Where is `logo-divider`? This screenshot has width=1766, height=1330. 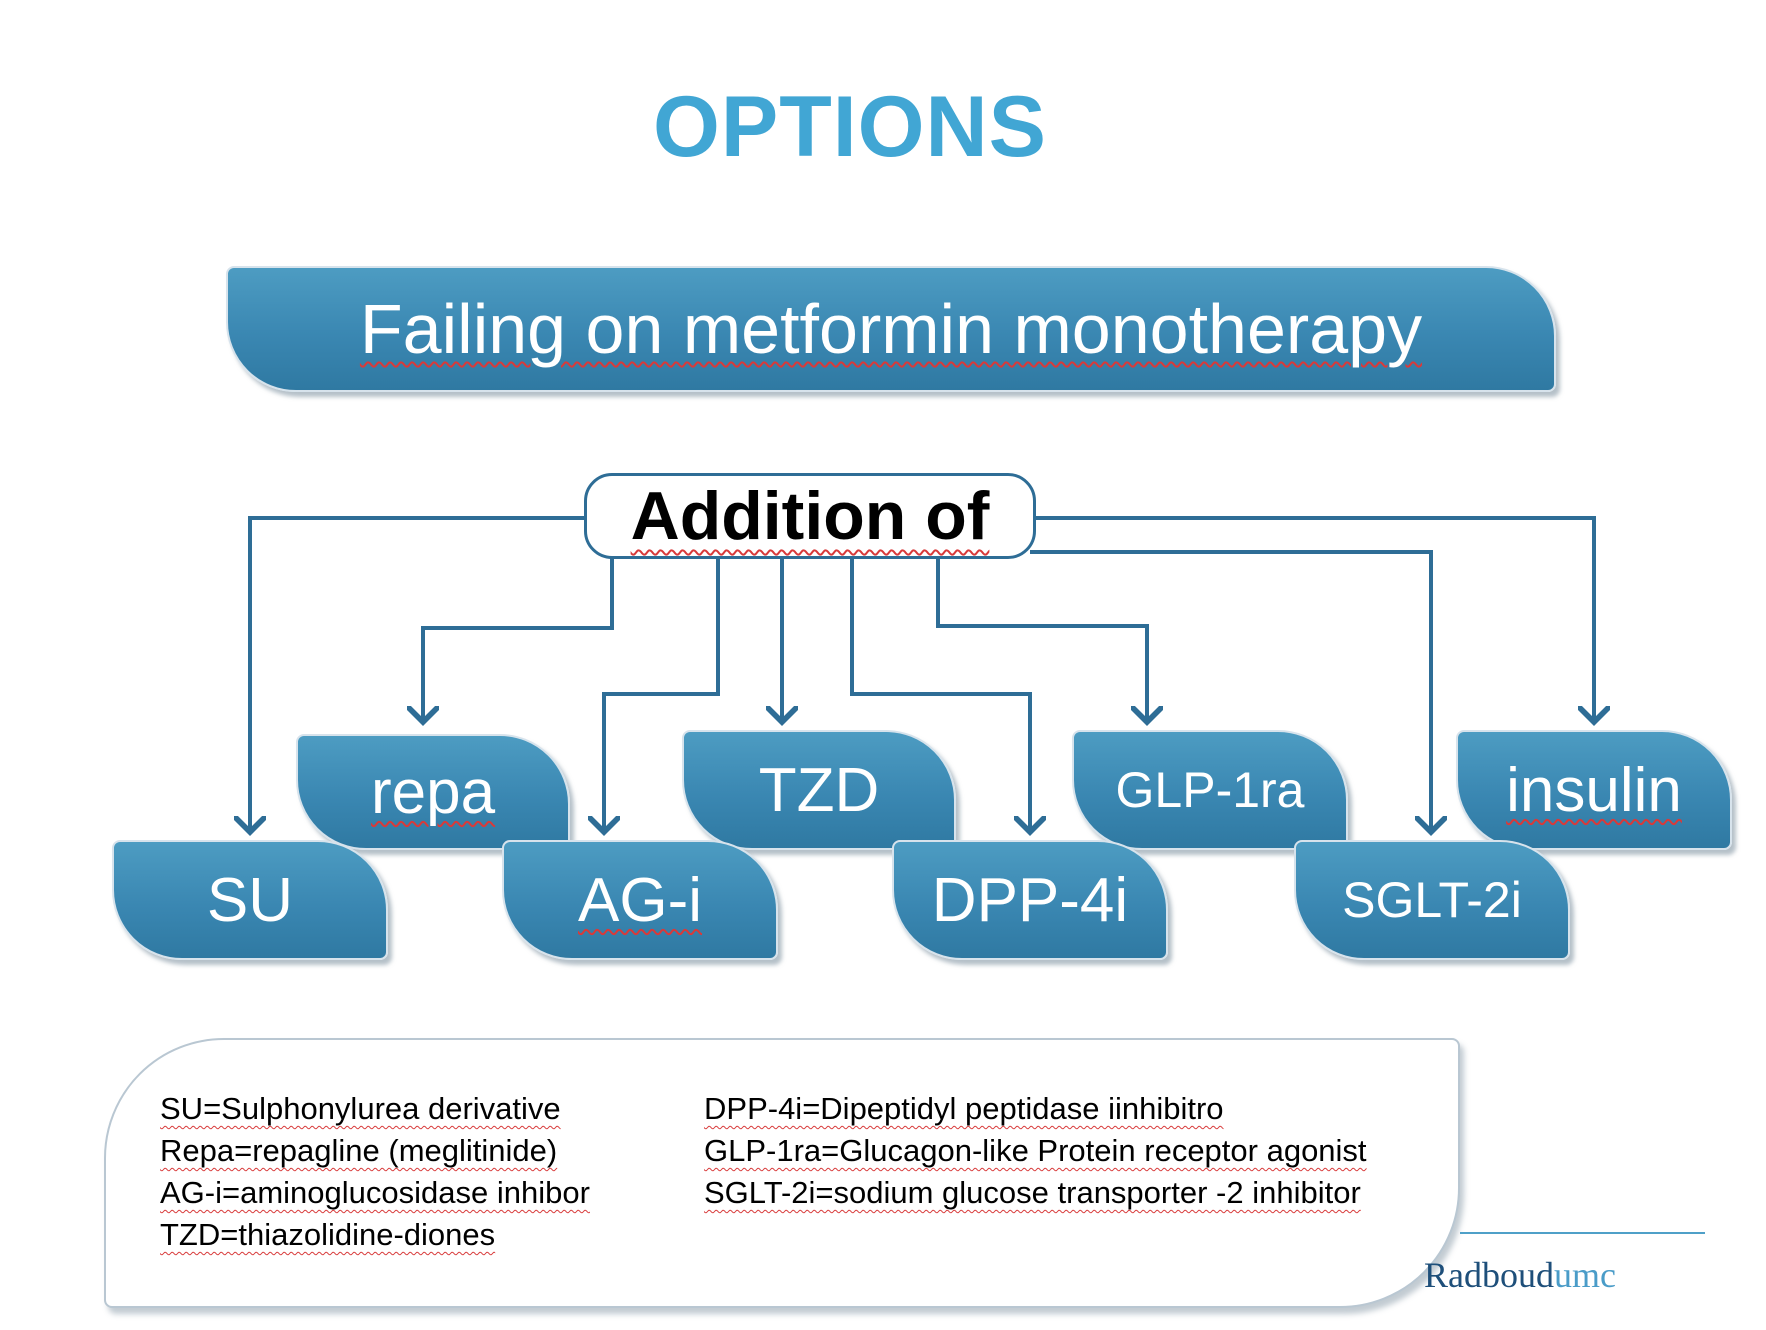
logo-divider is located at coordinates (1582, 1233).